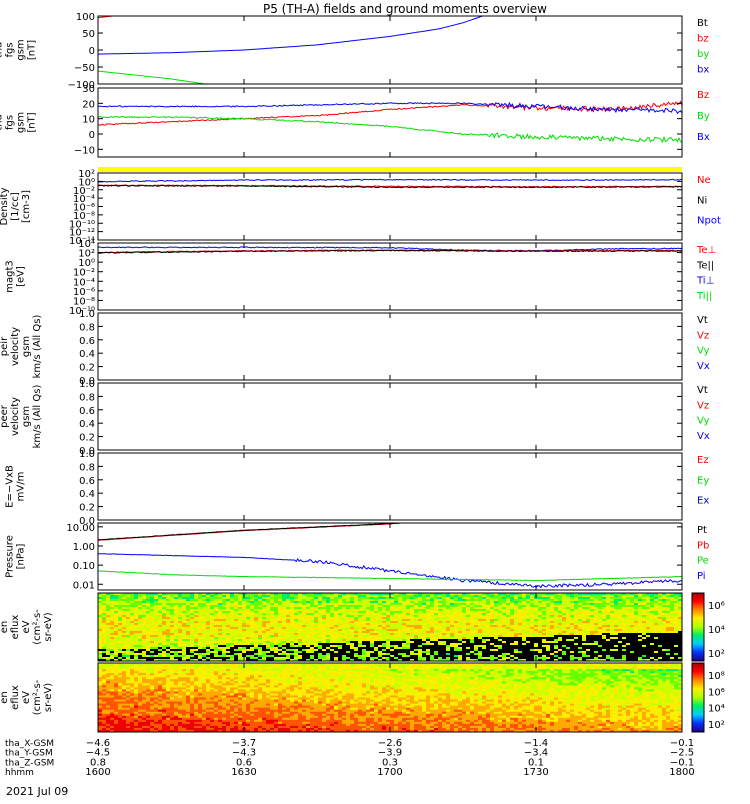  I want to click on y-axis-label-line: Pressure, so click(10, 556).